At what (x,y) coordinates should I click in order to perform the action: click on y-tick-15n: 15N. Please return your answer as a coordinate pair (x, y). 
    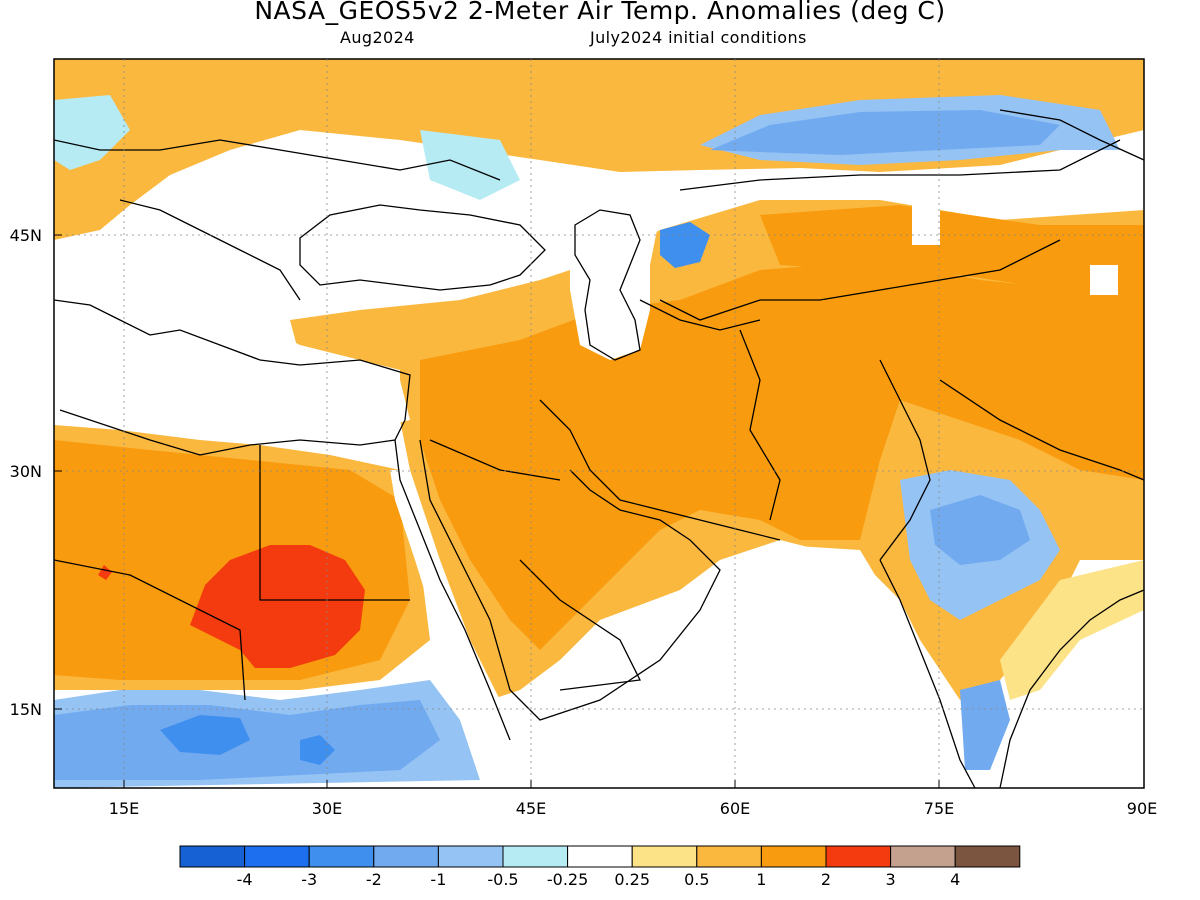
    Looking at the image, I should click on (26, 709).